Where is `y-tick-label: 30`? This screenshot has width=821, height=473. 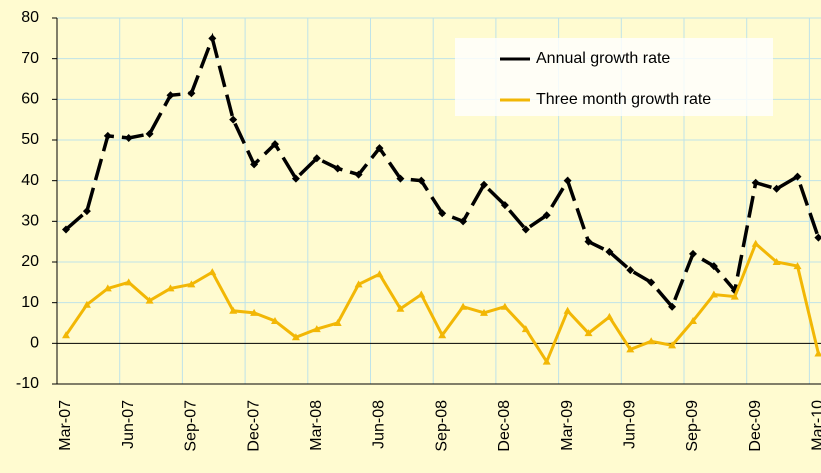 y-tick-label: 30 is located at coordinates (30, 221).